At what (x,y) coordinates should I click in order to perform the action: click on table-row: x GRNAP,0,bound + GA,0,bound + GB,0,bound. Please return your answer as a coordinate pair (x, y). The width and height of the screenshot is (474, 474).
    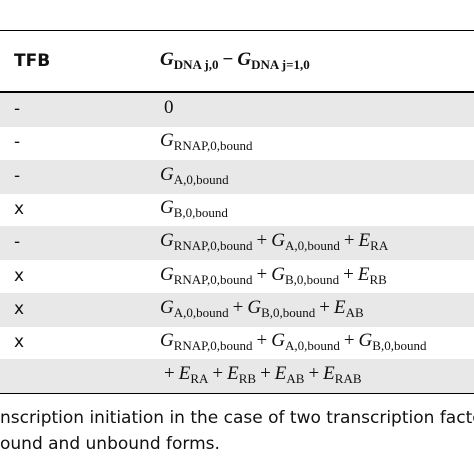
    Looking at the image, I should click on (237, 343).